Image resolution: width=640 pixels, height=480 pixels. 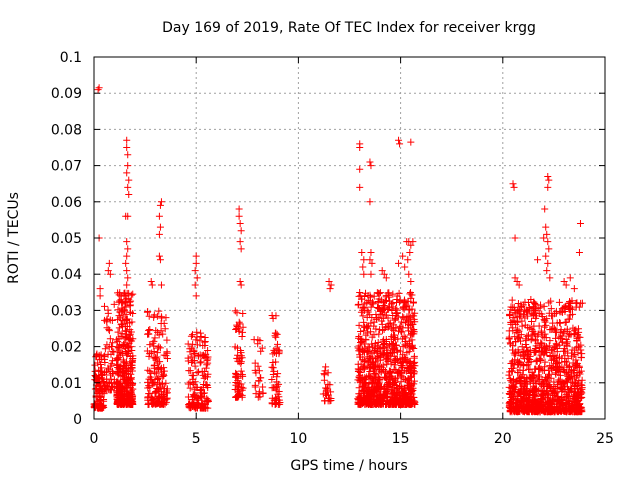 What do you see at coordinates (71, 58) in the screenshot?
I see `y-tick-label: 0.1` at bounding box center [71, 58].